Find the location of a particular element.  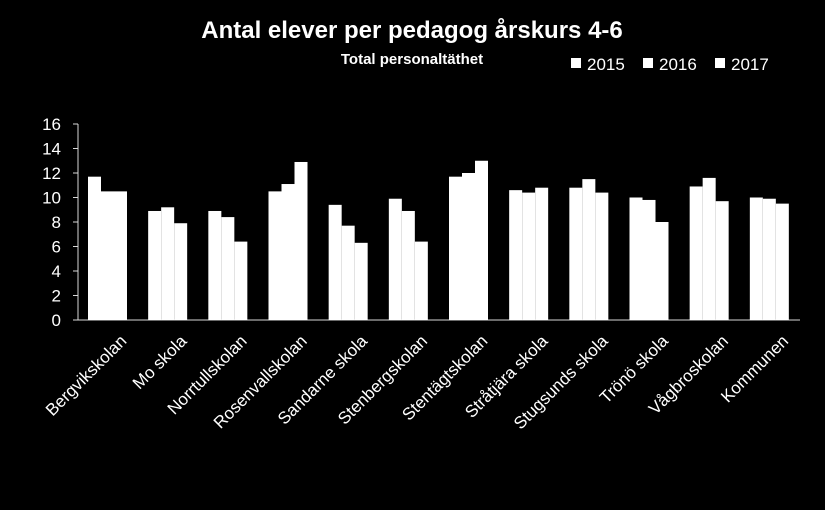

y-tick-label: 8 is located at coordinates (56, 222).